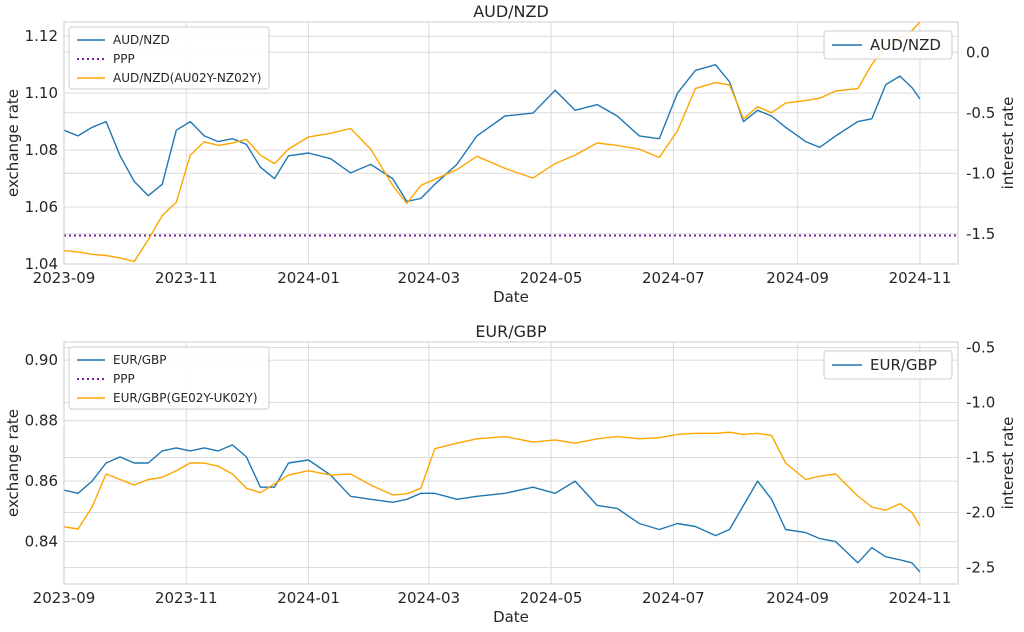  I want to click on chart-title: EUR/GBP, so click(511, 331).